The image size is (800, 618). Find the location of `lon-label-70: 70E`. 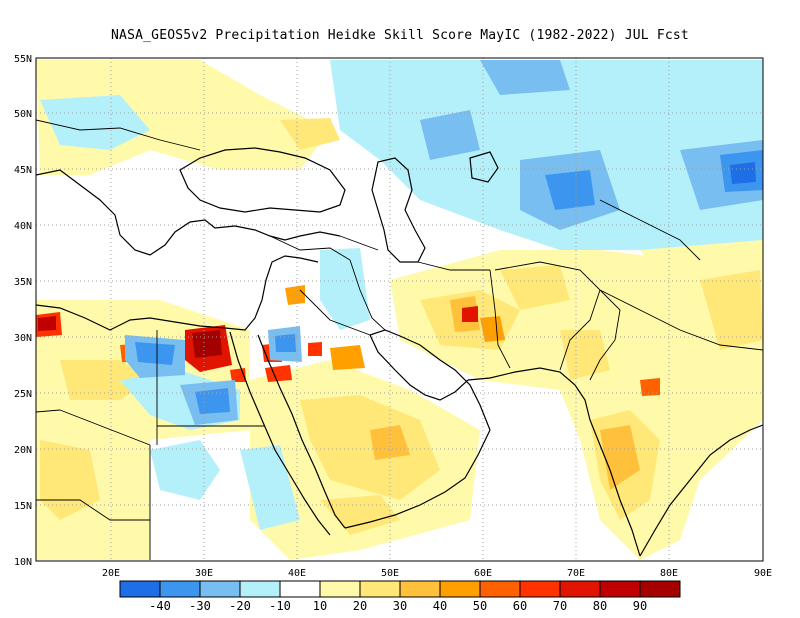

lon-label-70: 70E is located at coordinates (576, 573).